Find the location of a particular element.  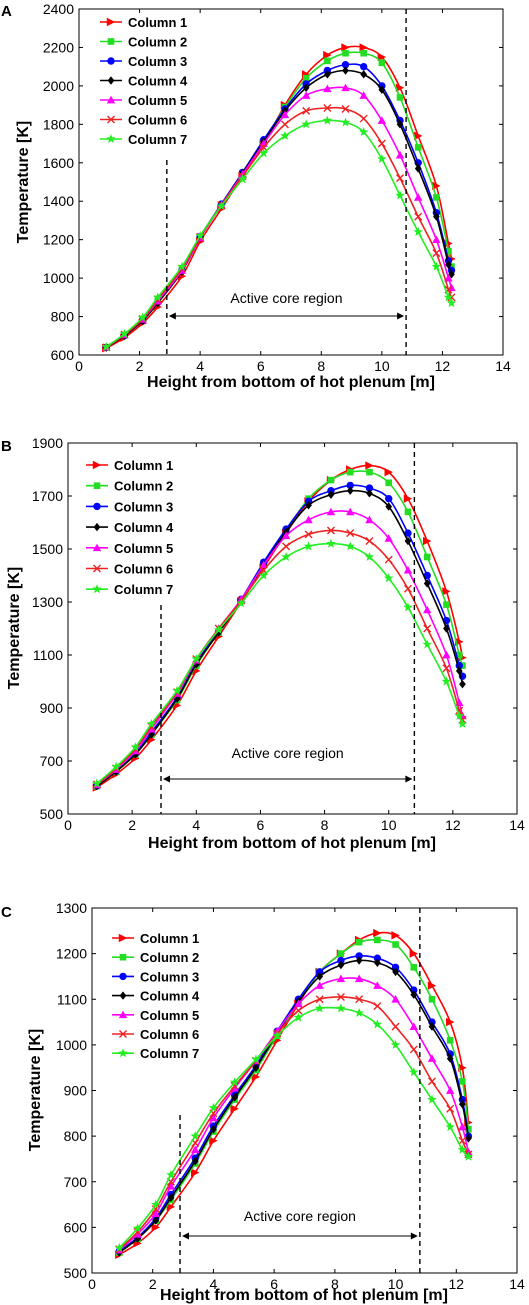

x-tick-label: 8 is located at coordinates (325, 825).